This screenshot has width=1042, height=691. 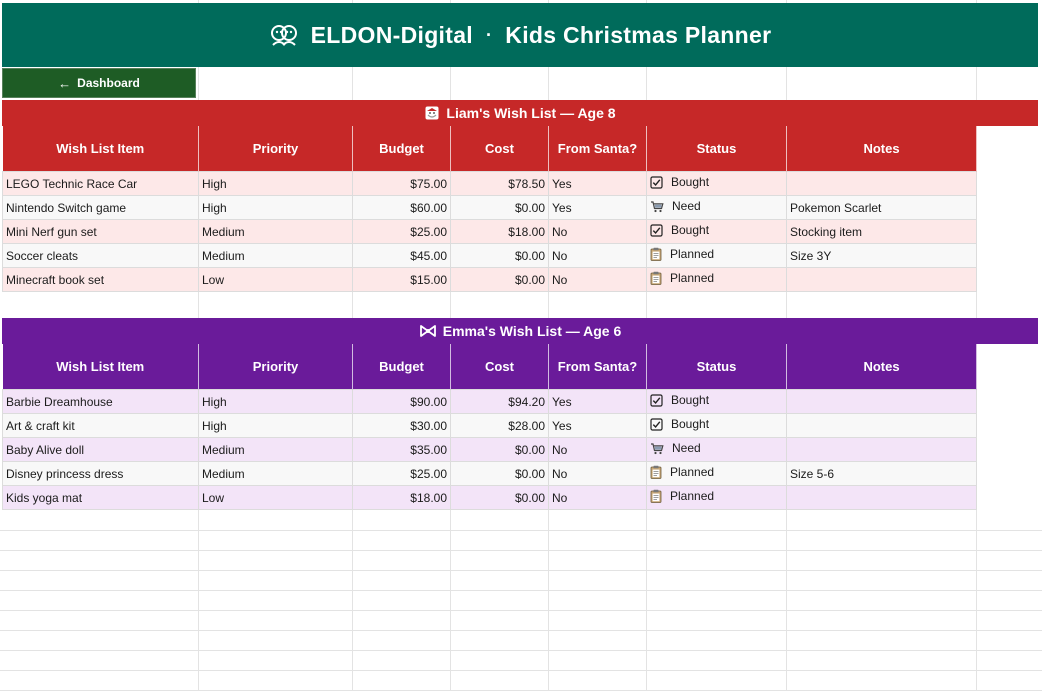 I want to click on dashboard-button: ← Dashboard, so click(x=99, y=83).